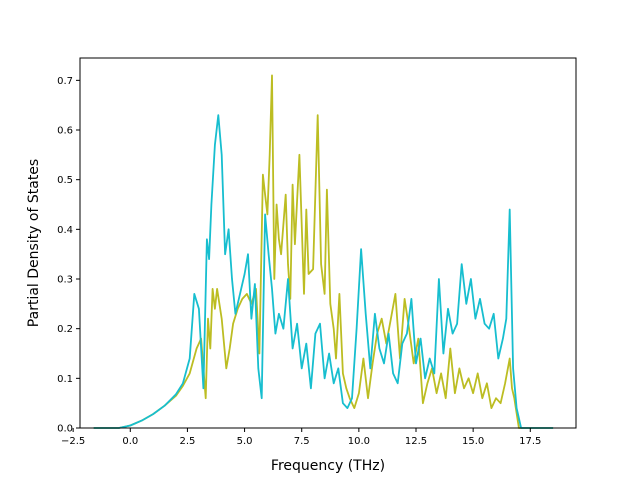 This screenshot has height=480, width=640. I want to click on y-tick-label-1: 0.1, so click(65, 379).